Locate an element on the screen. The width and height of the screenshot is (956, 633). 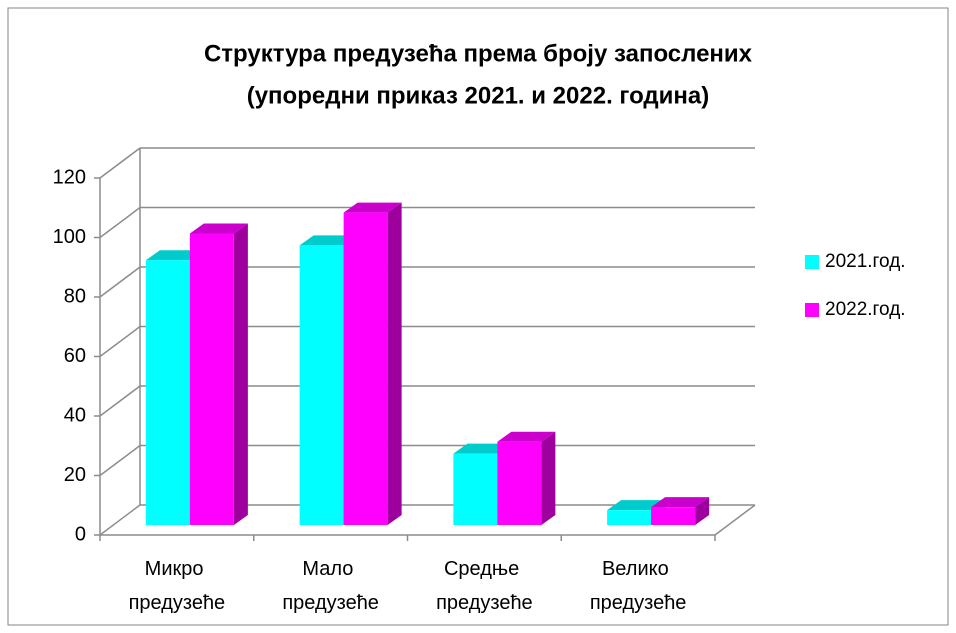
x-tick-label: Микро предузеће is located at coordinates (177, 586).